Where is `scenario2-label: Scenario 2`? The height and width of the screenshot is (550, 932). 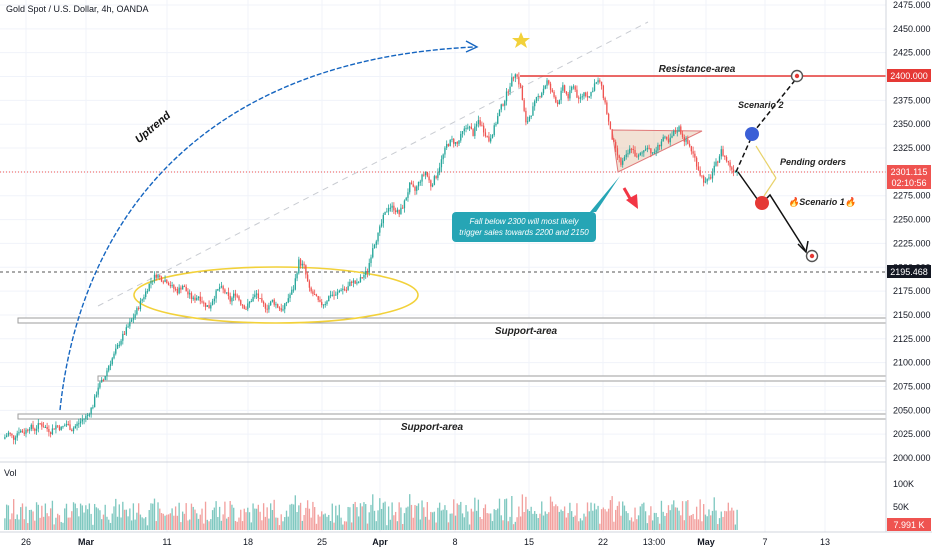 scenario2-label: Scenario 2 is located at coordinates (761, 105).